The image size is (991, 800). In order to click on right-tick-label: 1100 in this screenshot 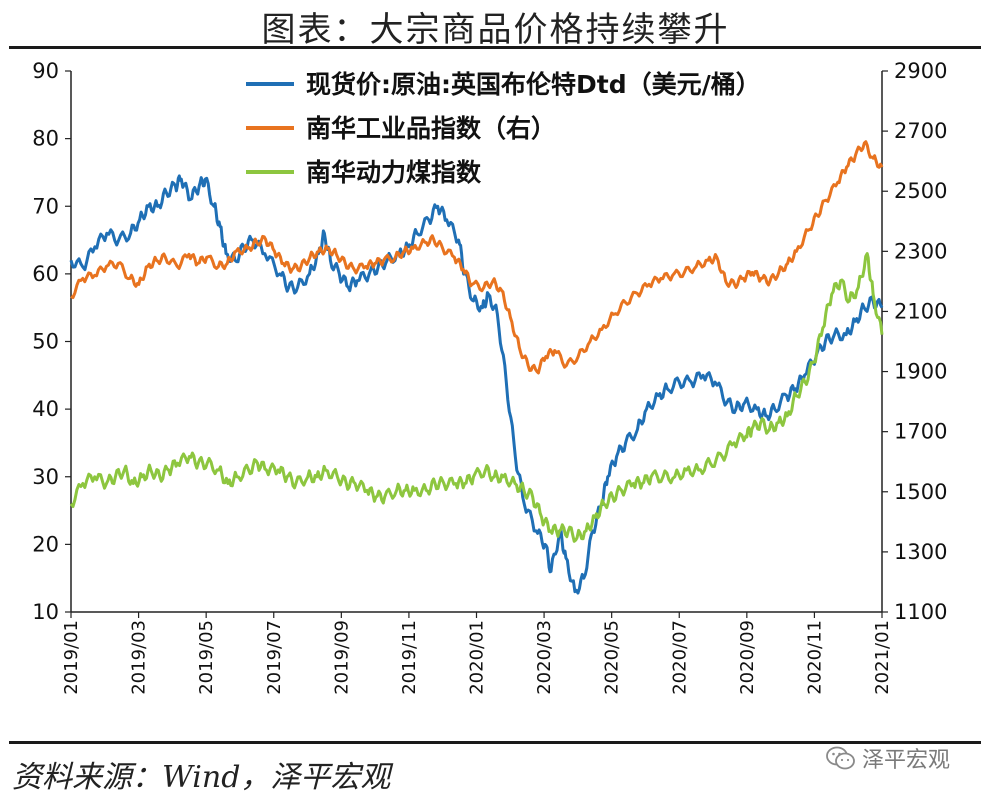, I will do `click(920, 612)`.